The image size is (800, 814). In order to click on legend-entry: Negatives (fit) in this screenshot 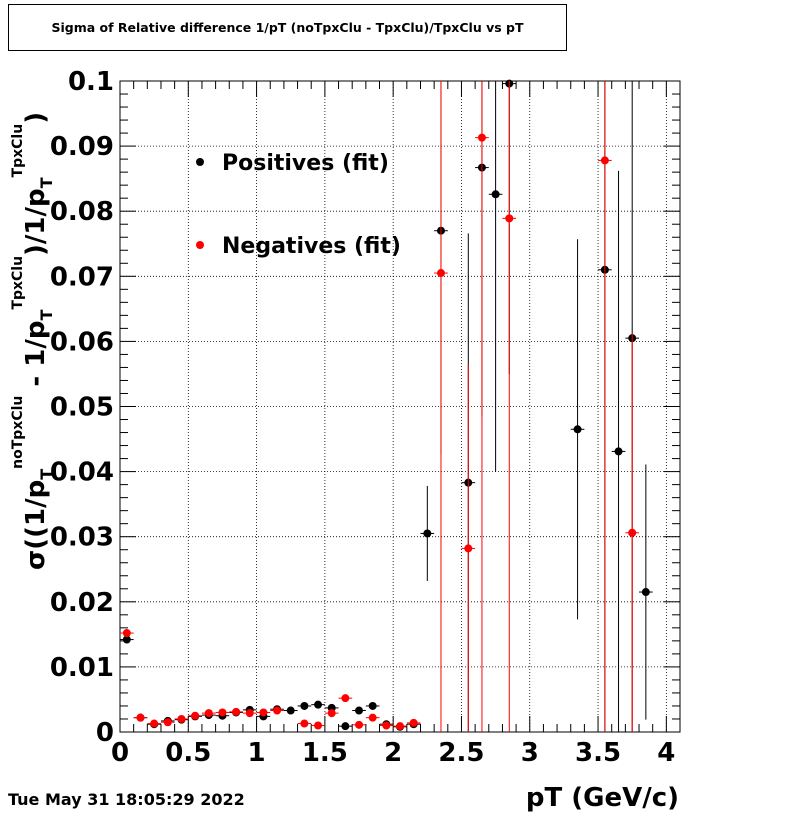, I will do `click(298, 246)`.